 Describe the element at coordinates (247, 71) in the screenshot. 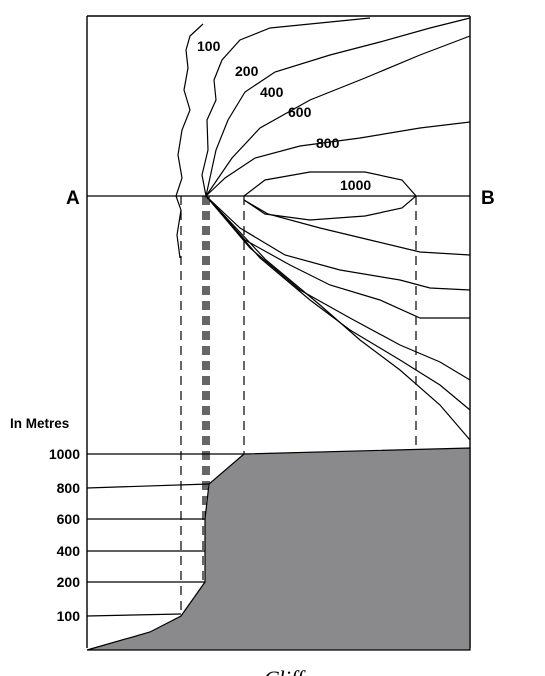

I see `contour-label-200: 200` at that location.